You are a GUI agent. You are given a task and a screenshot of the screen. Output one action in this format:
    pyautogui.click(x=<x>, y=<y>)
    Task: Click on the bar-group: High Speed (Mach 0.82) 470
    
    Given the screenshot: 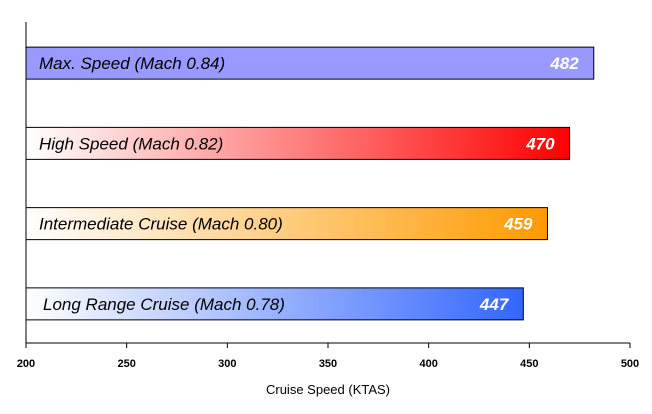 What is the action you would take?
    pyautogui.click(x=298, y=143)
    